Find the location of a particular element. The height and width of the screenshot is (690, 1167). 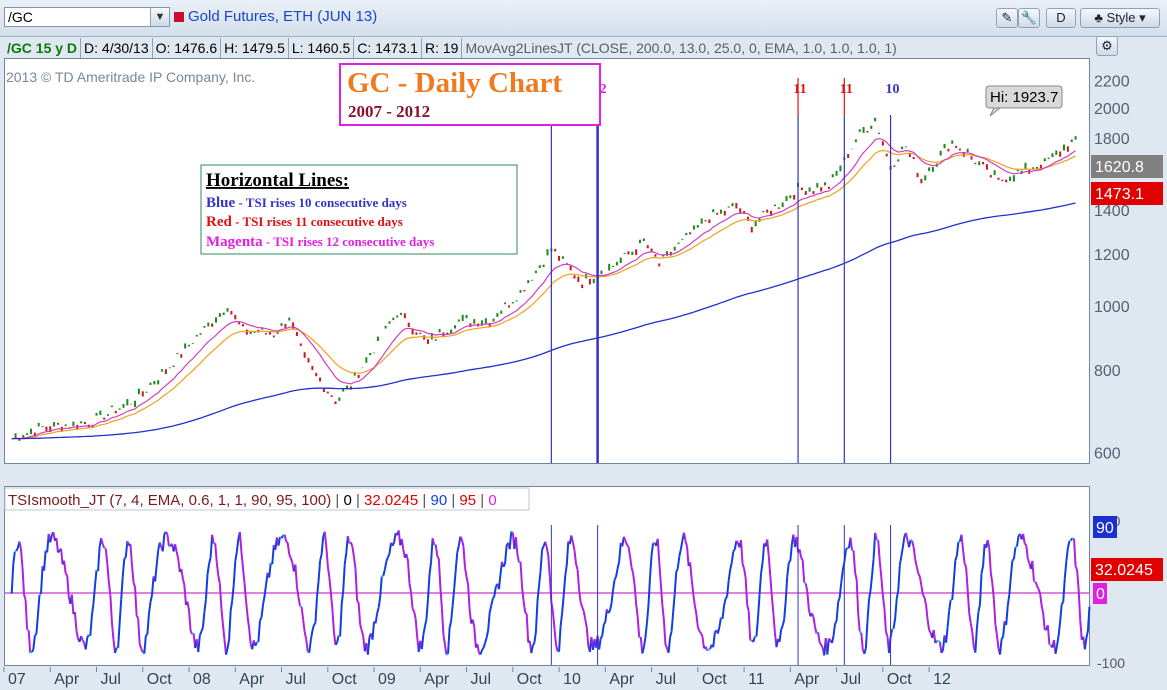

x-tick-label: 10 is located at coordinates (572, 679).